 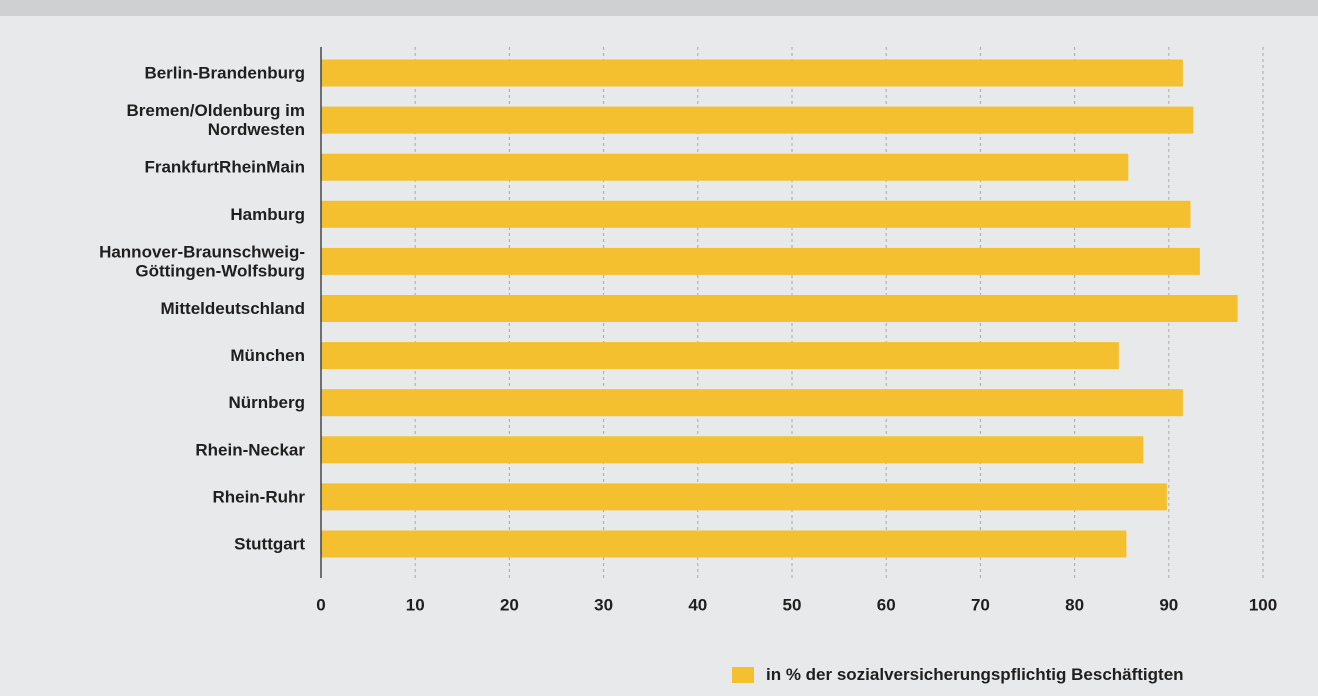 I want to click on tick-label-90: 90, so click(x=1168, y=605).